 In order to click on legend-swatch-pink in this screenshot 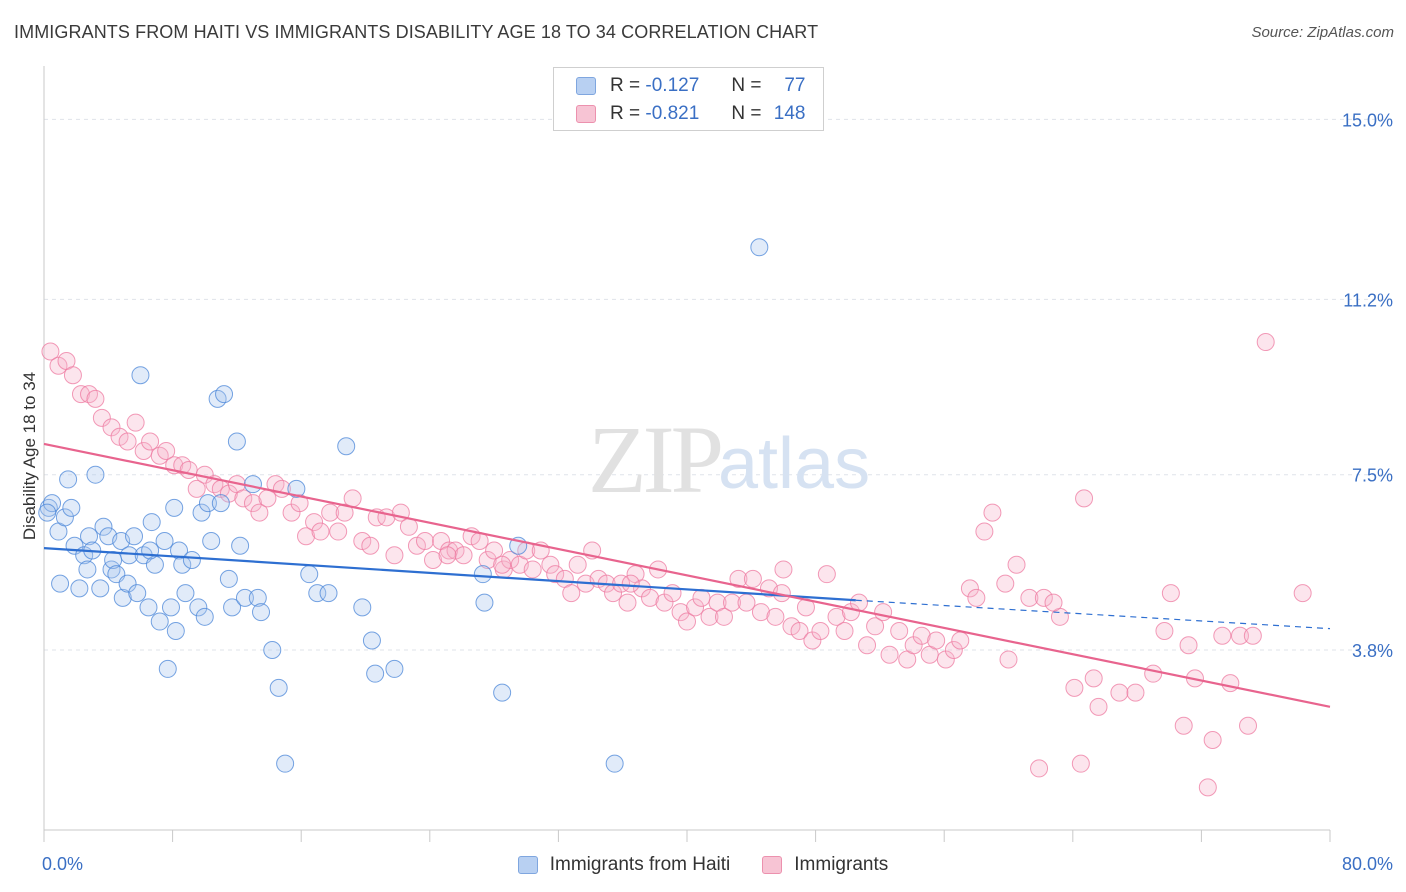, I will do `click(772, 865)`.